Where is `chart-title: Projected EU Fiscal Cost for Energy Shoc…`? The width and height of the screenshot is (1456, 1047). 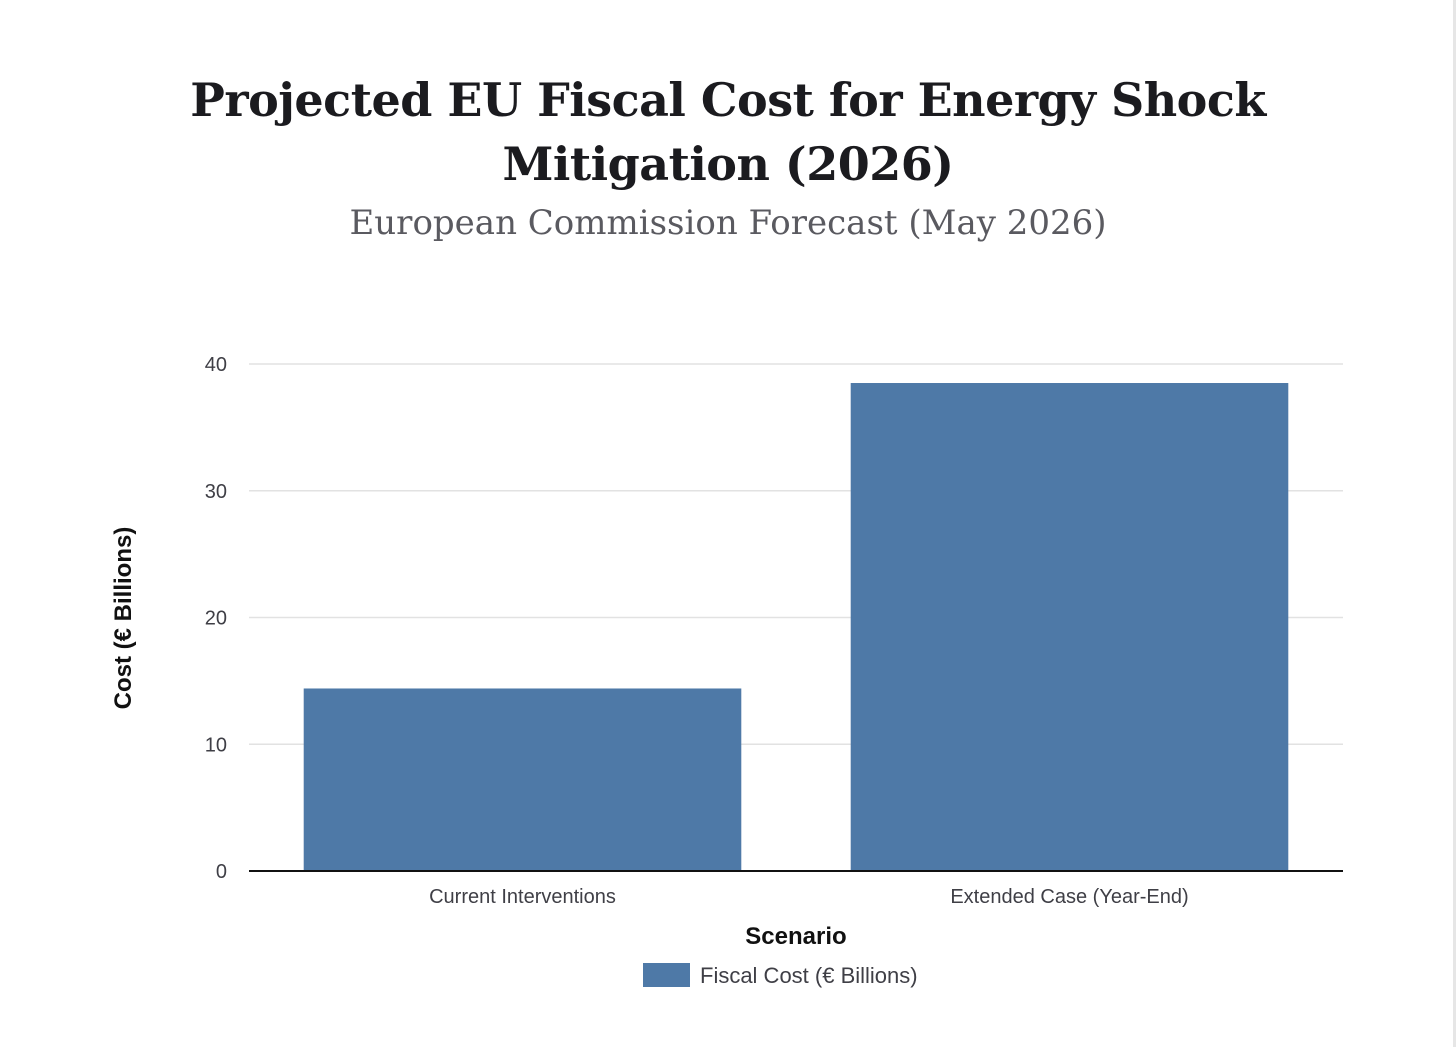
chart-title: Projected EU Fiscal Cost for Energy Shoc… is located at coordinates (728, 132).